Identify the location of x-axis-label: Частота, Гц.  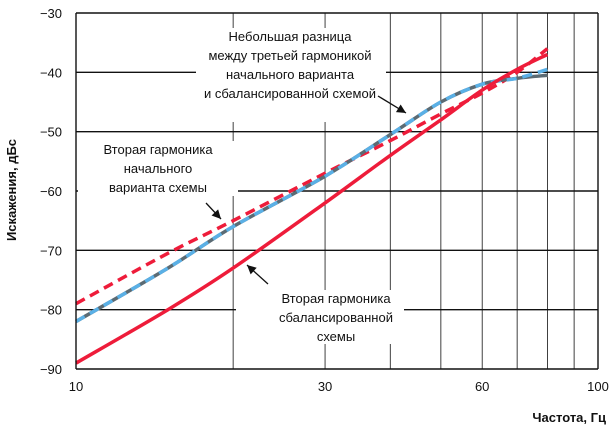
(569, 417).